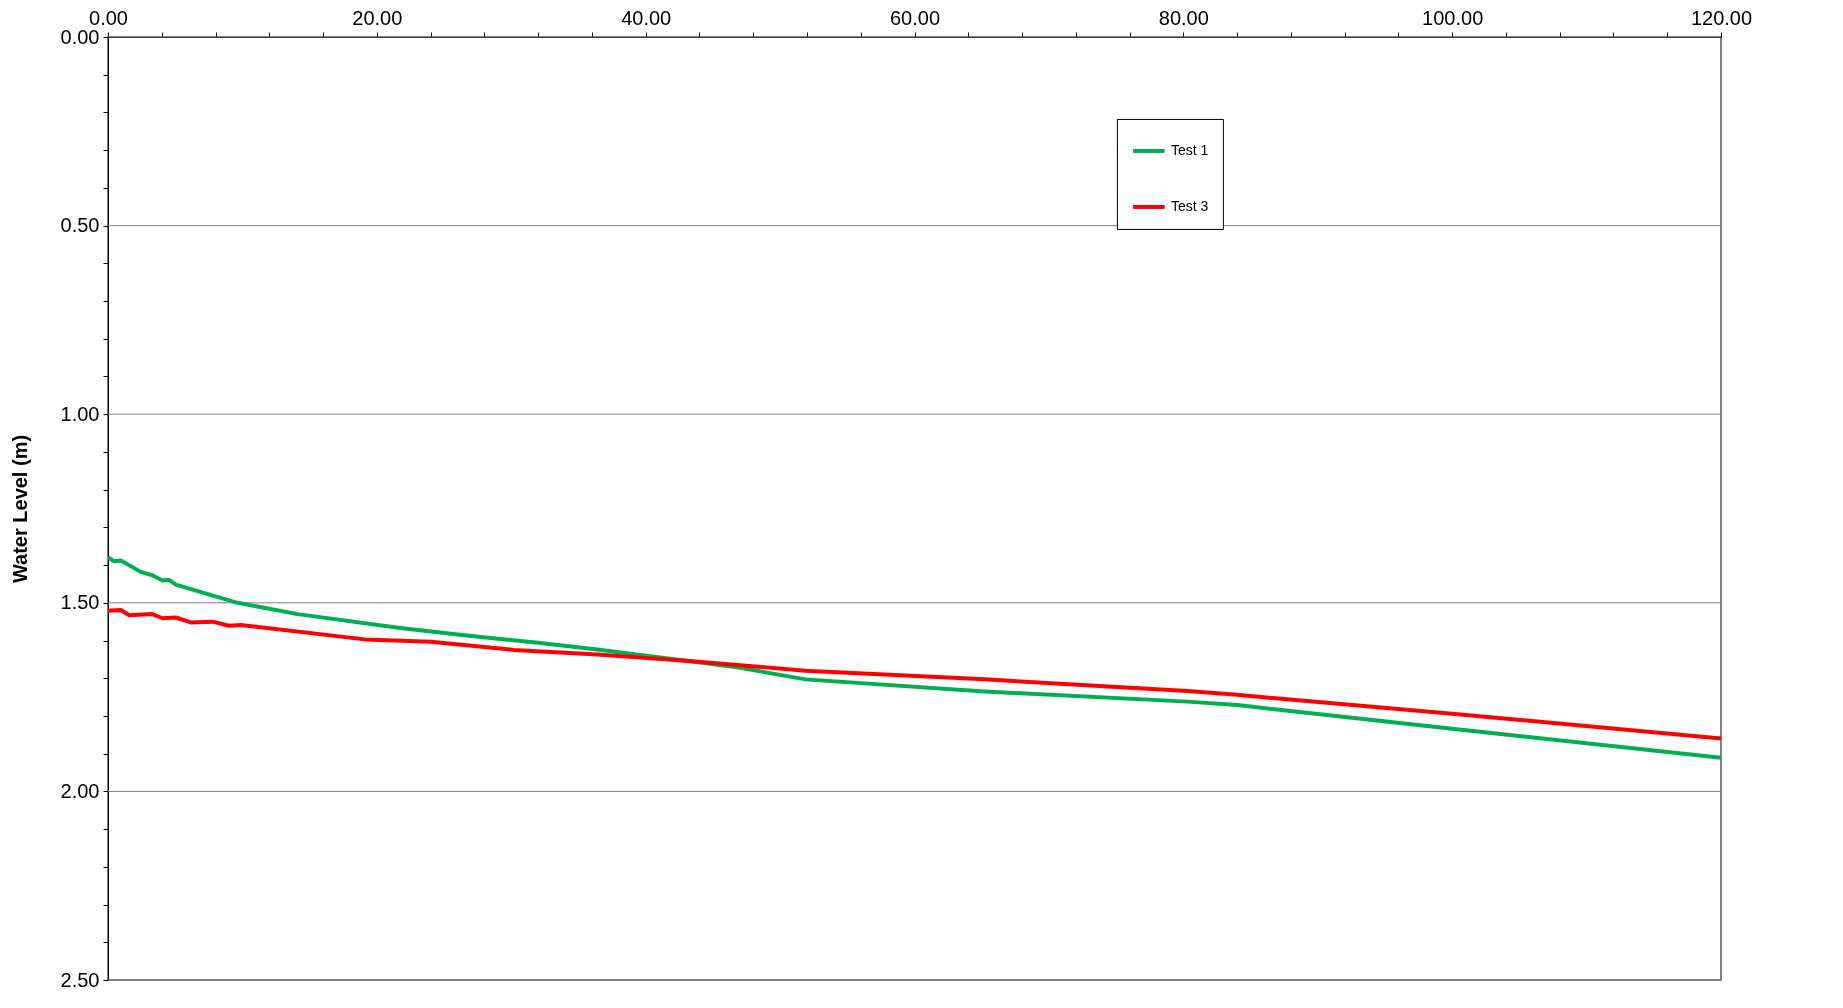  Describe the element at coordinates (80, 225) in the screenshot. I see `y-tick-label: 0.50` at that location.